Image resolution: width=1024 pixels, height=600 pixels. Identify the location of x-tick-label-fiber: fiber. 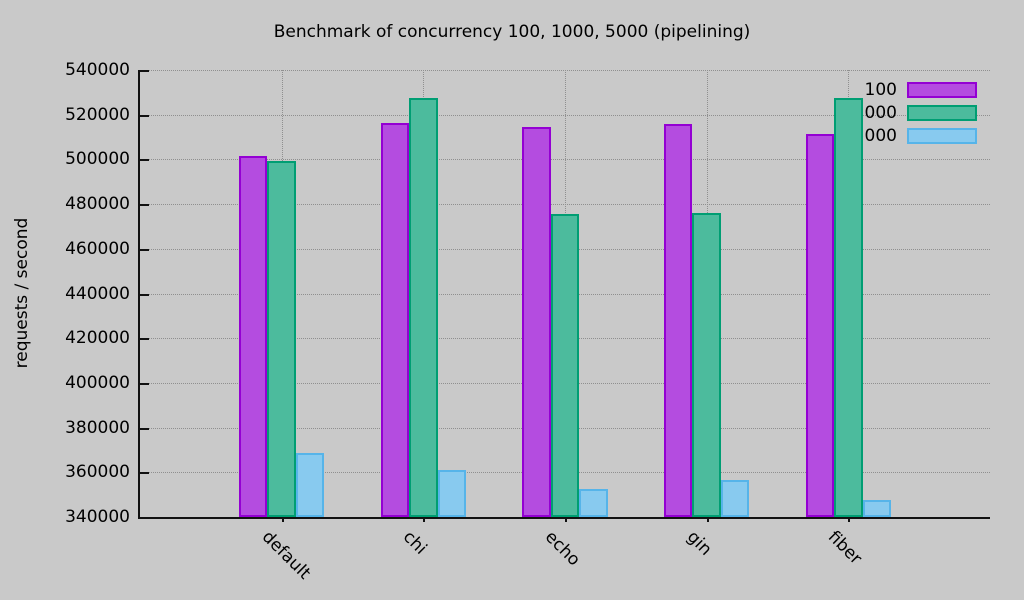
(845, 548).